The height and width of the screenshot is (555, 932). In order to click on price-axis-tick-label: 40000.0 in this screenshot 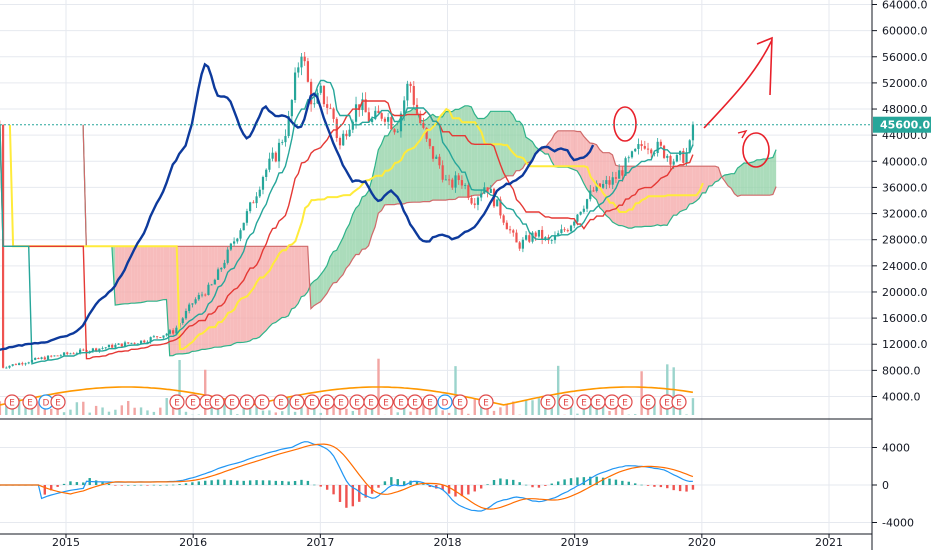, I will do `click(905, 161)`.